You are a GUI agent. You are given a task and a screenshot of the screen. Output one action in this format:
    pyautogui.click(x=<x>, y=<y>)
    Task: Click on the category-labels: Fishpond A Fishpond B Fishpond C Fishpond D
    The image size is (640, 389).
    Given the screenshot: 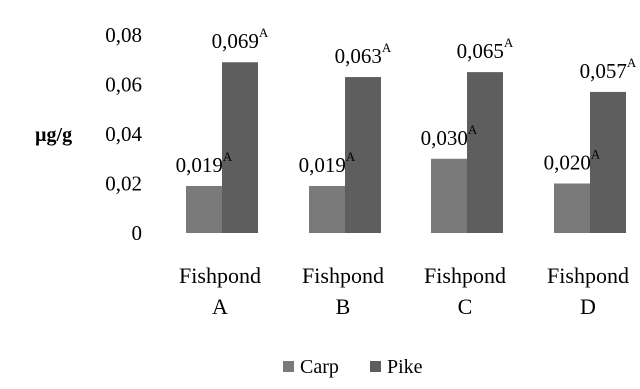 What is the action you would take?
    pyautogui.click(x=404, y=291)
    